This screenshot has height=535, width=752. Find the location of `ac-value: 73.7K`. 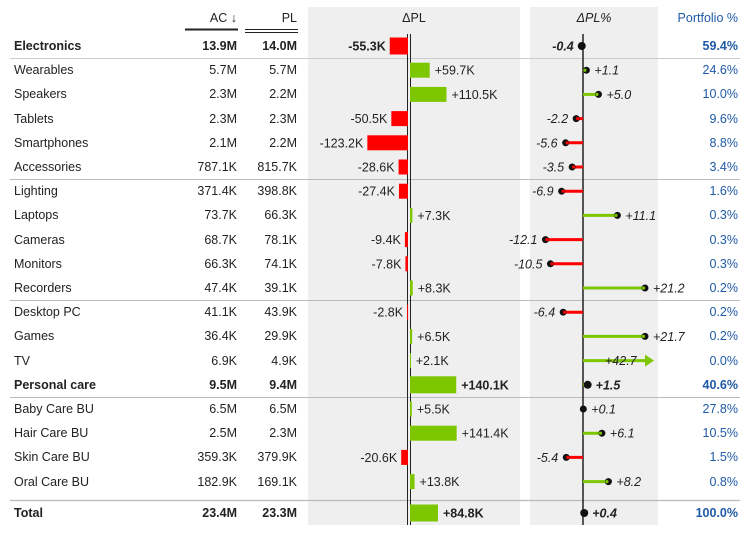

ac-value: 73.7K is located at coordinates (220, 215).